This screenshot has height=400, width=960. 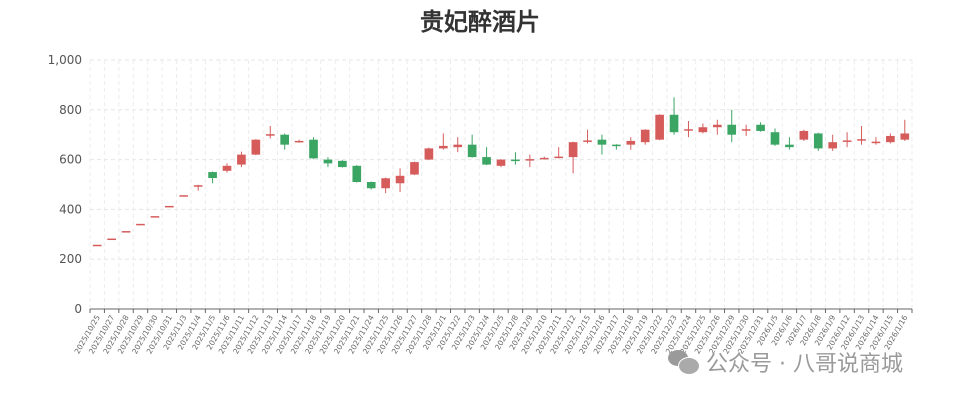 I want to click on watermark: 公众号 · 八哥说商城, so click(x=785, y=362).